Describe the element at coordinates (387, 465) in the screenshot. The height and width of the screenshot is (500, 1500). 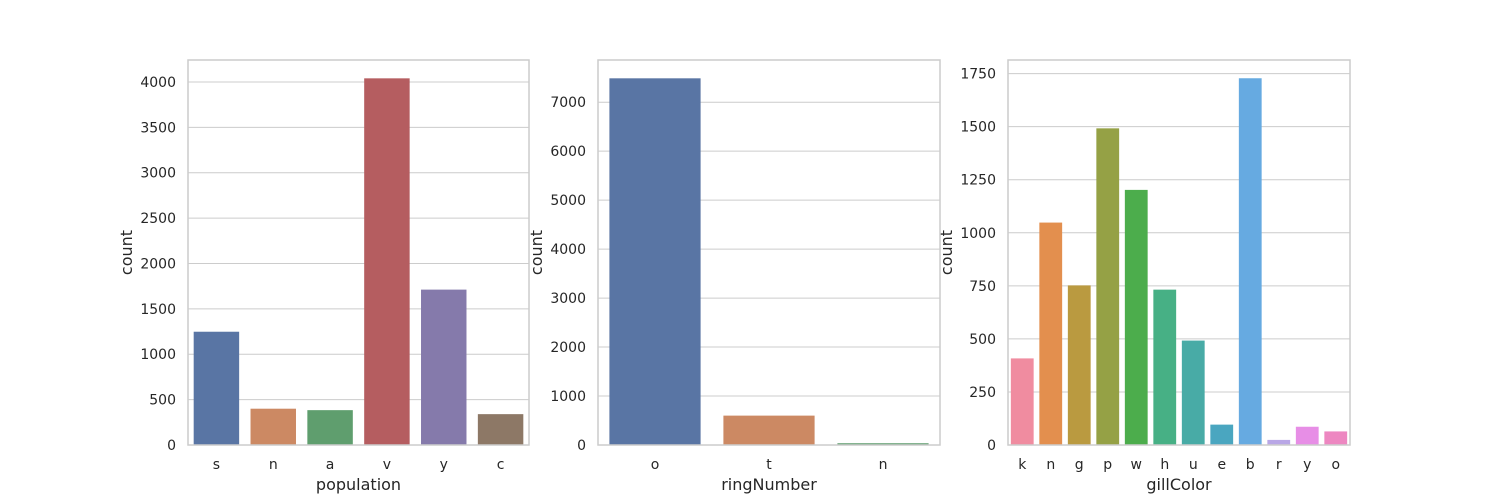
I see `x-tick-label: v` at that location.